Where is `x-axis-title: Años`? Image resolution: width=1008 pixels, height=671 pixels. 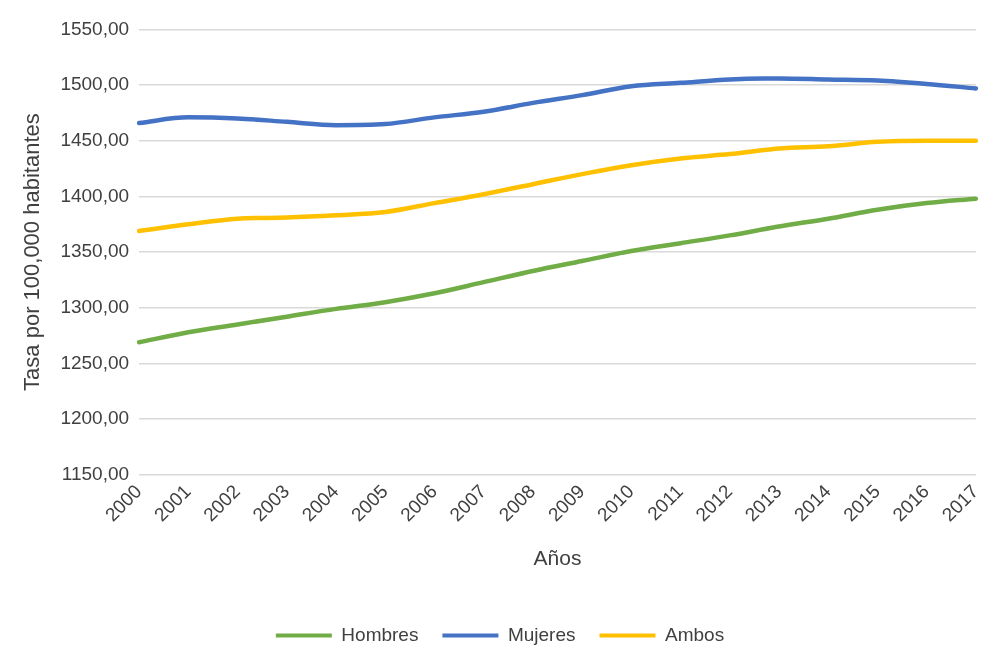
x-axis-title: Años is located at coordinates (557, 558).